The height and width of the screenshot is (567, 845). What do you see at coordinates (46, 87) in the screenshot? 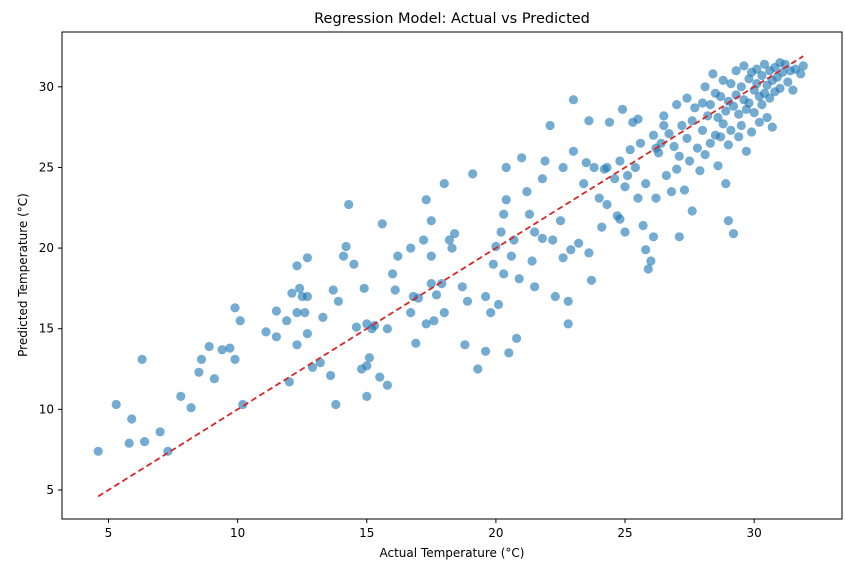
I see `y-tick-label-30: 30` at bounding box center [46, 87].